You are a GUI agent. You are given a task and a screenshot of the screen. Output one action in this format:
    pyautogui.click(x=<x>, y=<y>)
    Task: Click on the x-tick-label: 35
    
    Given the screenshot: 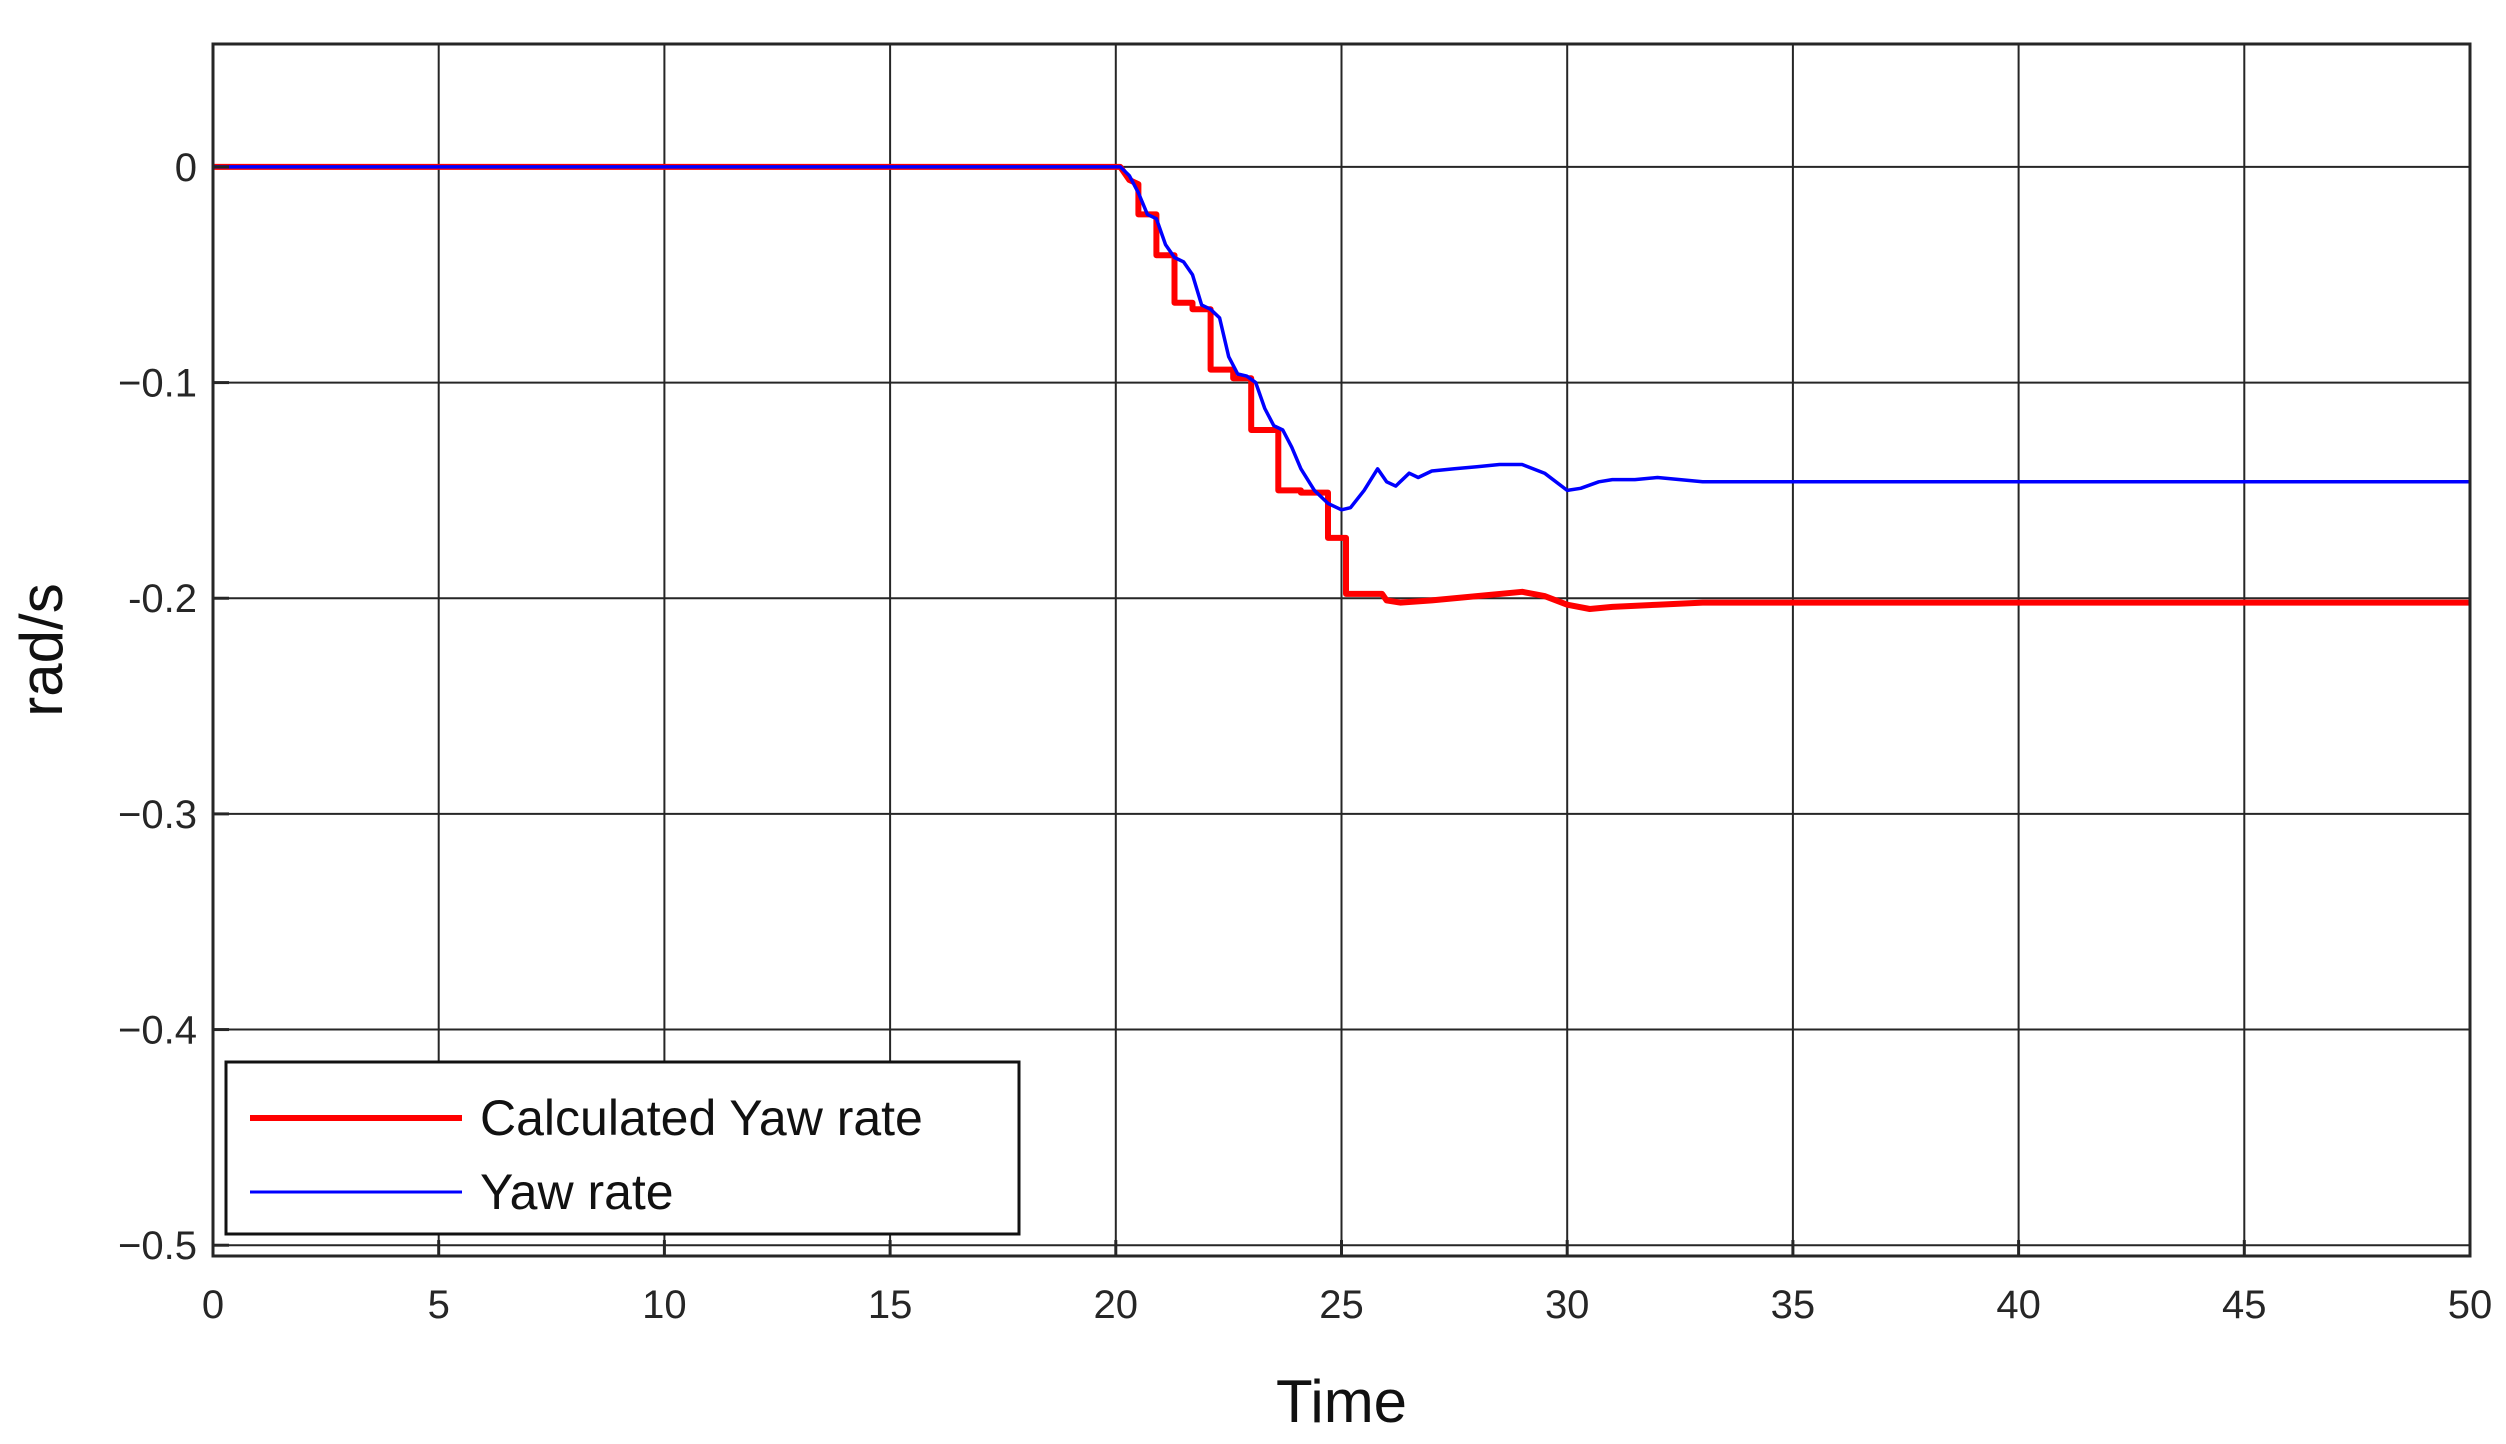 What is the action you would take?
    pyautogui.click(x=1793, y=1305)
    